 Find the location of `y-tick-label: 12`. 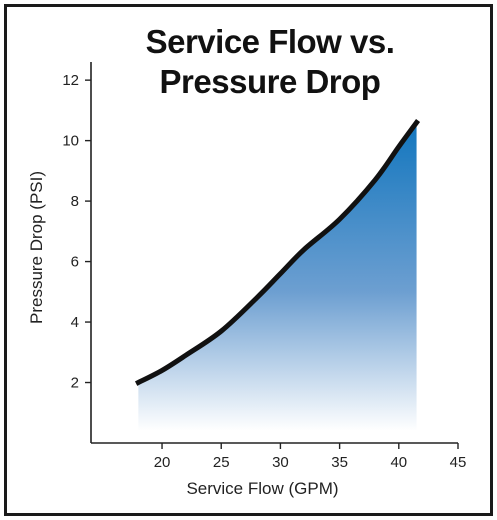

y-tick-label: 12 is located at coordinates (70, 80).